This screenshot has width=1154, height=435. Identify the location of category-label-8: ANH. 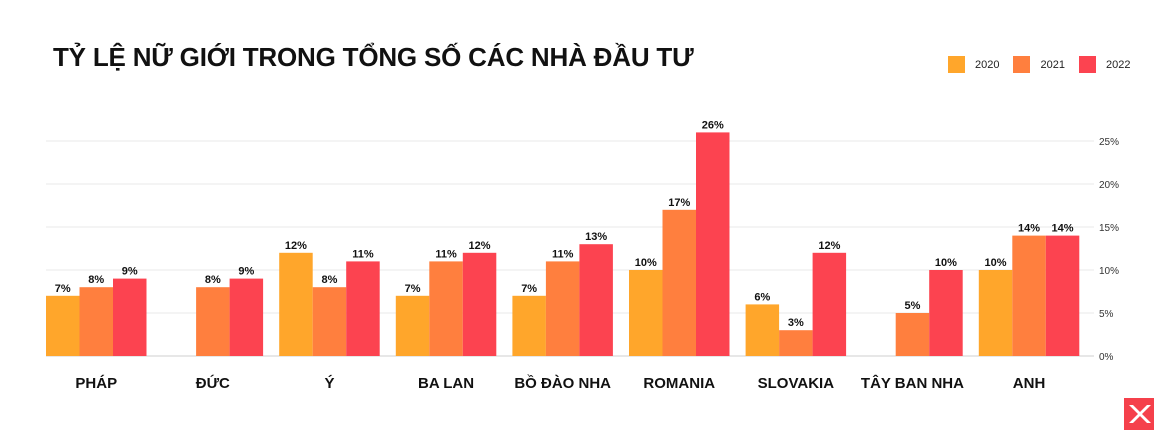
(1029, 383).